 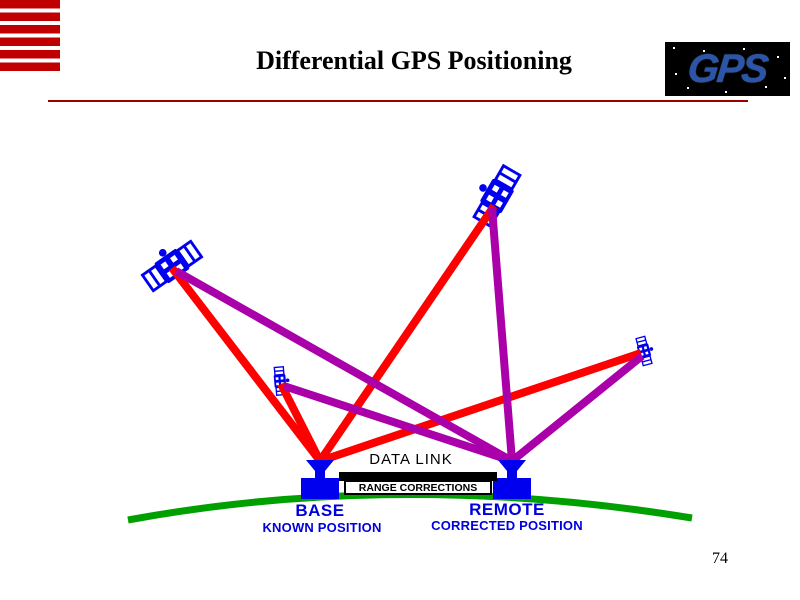 I want to click on earth-surface-line, so click(x=410, y=507).